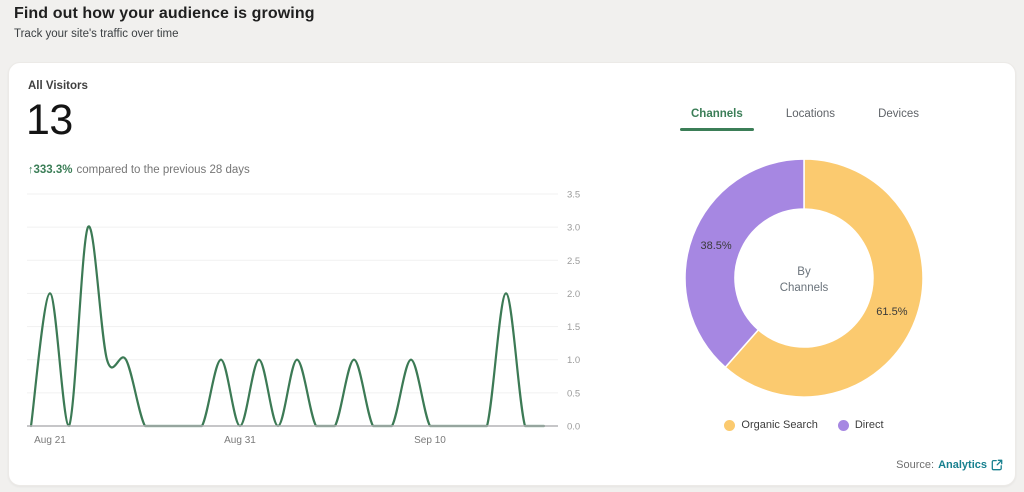 Image resolution: width=1024 pixels, height=492 pixels. I want to click on y-tick-label: 3.5, so click(573, 195).